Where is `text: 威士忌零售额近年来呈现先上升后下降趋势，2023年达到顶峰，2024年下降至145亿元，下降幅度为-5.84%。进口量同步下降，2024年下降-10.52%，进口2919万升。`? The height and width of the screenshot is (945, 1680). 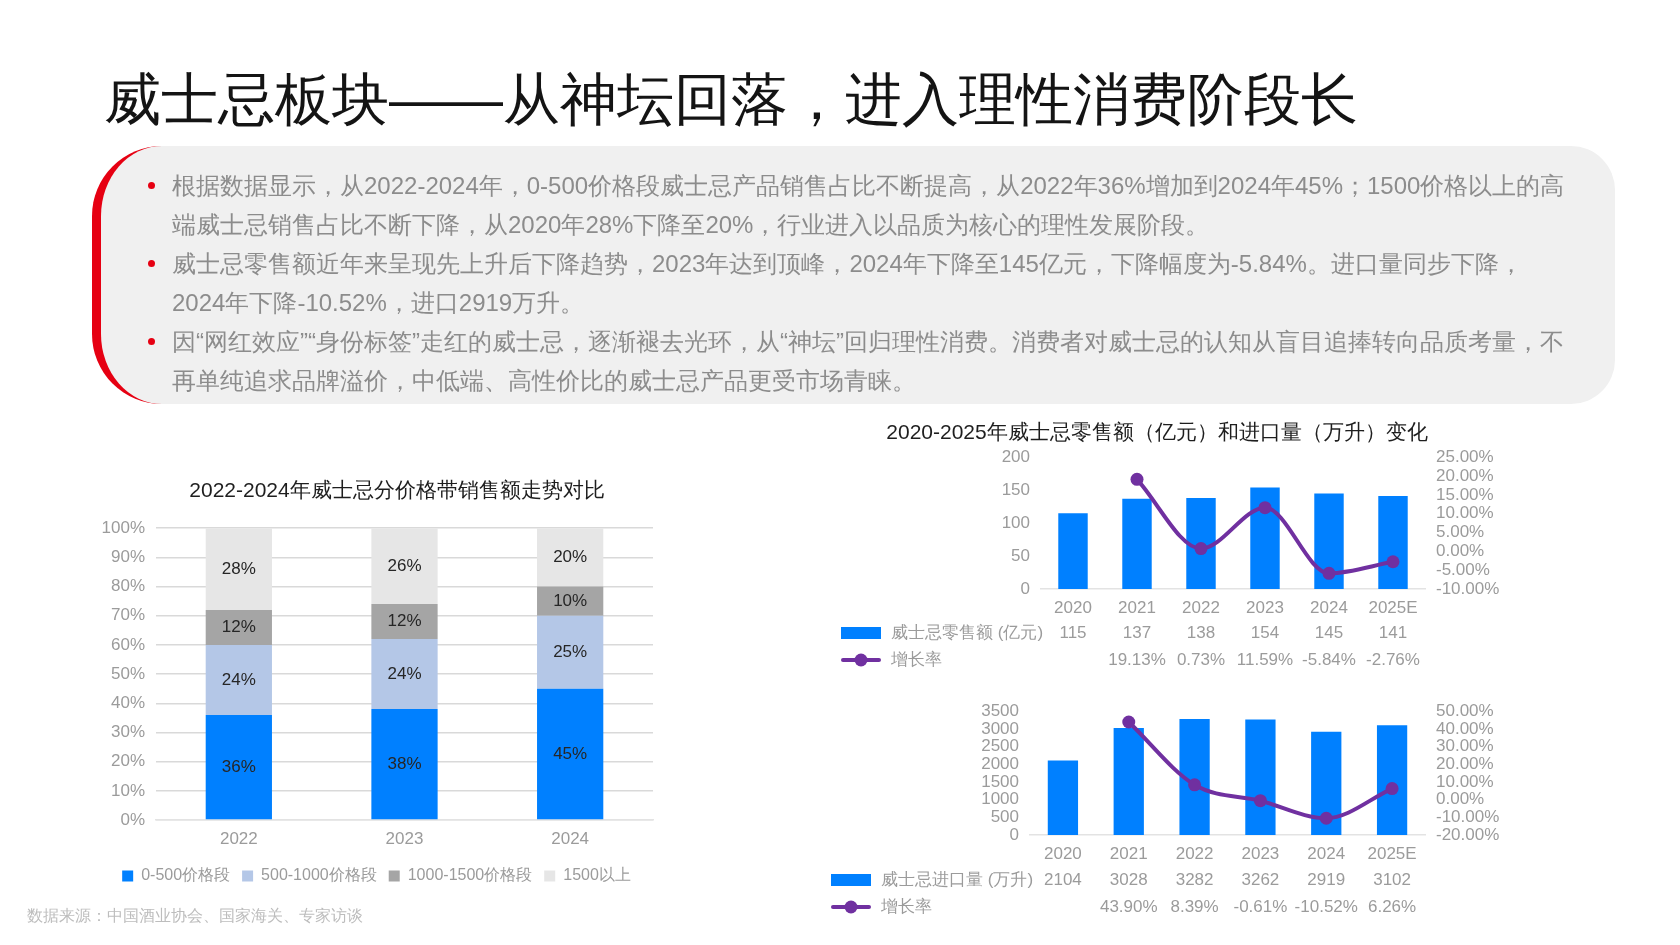 text: 威士忌零售额近年来呈现先上升后下降趋势，2023年达到顶峰，2024年下降至145亿元，下降幅度为-5.84%。进口量同步下降，2024年下降-10.52%，进口2919万升。 is located at coordinates (847, 283).